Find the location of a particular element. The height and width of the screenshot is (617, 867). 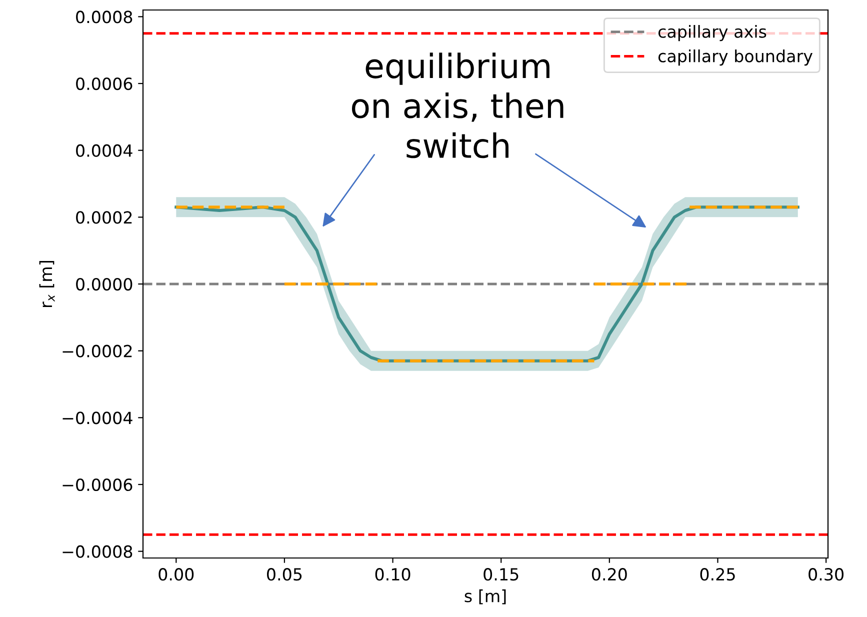

x-tick-label: 0.00 is located at coordinates (176, 574).